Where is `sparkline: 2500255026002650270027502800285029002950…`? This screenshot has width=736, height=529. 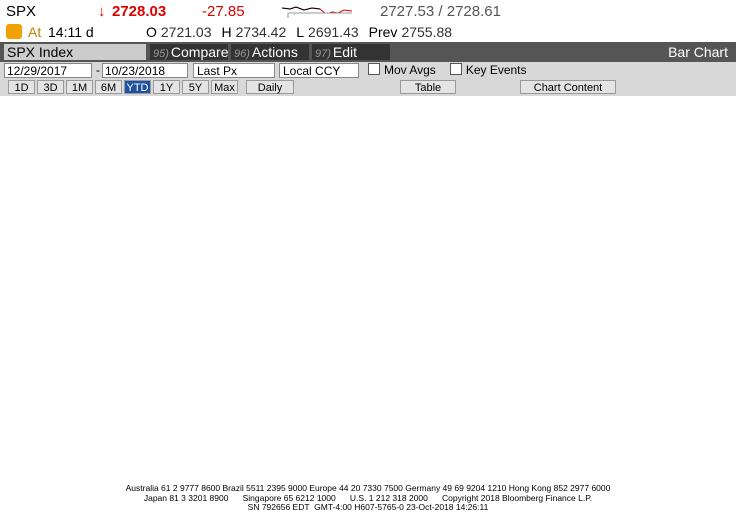
sparkline: 2500255026002650270027502800285029002950… is located at coordinates (317, 12).